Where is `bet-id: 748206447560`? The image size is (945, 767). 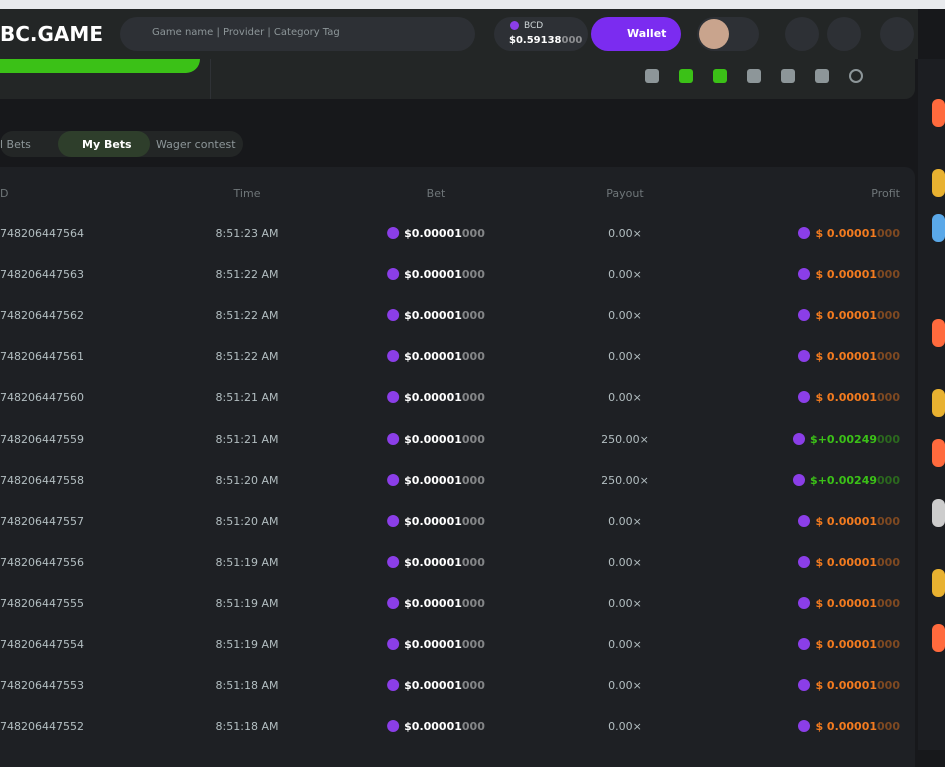 bet-id: 748206447560 is located at coordinates (42, 398).